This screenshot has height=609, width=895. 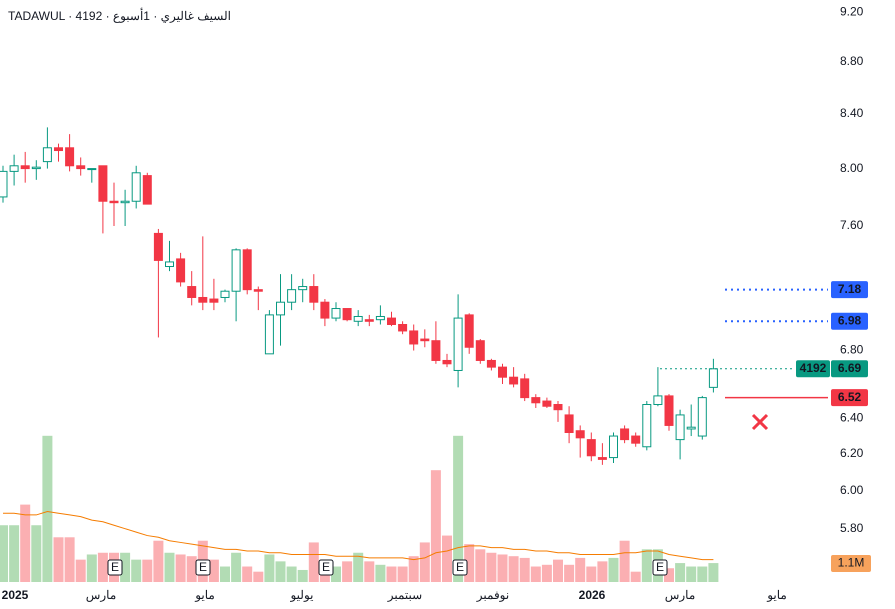 I want to click on symbol-label: 4192, so click(x=813, y=368).